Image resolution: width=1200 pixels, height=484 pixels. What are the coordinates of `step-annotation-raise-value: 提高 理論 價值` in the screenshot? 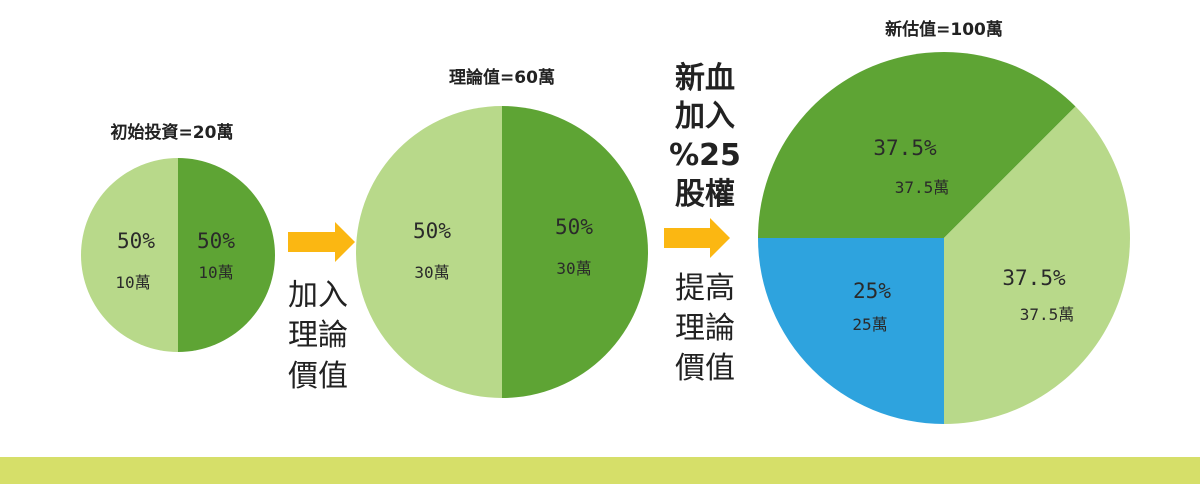 It's located at (705, 328).